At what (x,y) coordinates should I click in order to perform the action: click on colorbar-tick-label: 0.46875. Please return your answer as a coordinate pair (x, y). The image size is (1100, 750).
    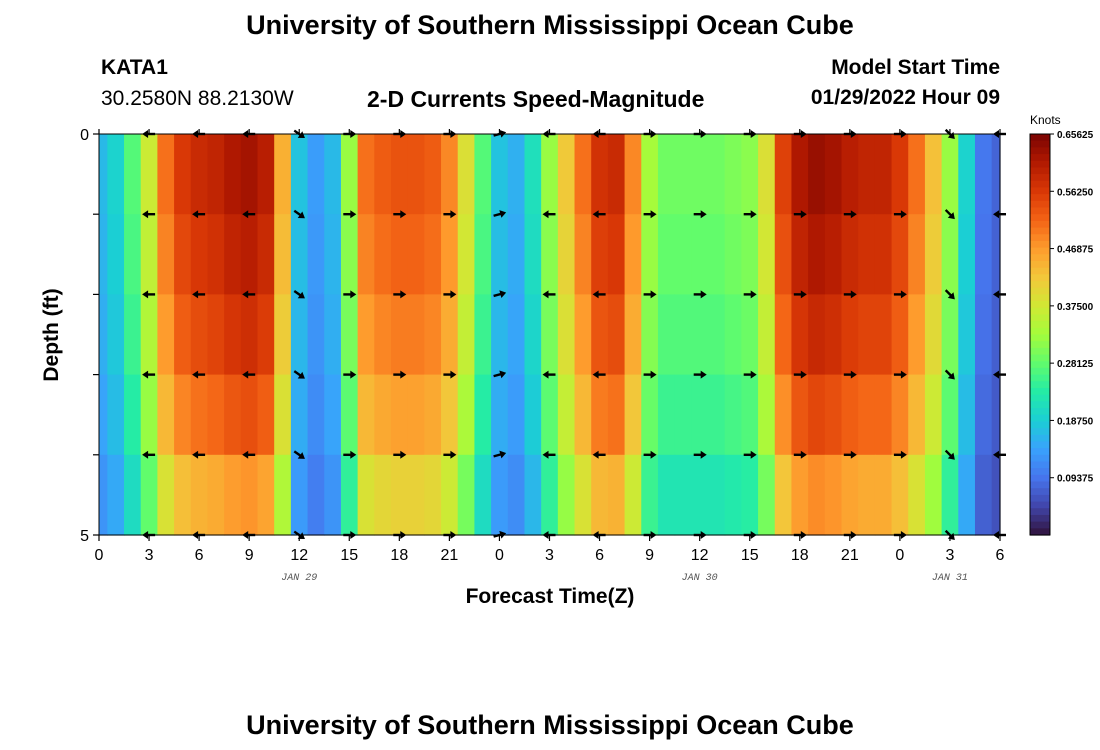
    Looking at the image, I should click on (1075, 250).